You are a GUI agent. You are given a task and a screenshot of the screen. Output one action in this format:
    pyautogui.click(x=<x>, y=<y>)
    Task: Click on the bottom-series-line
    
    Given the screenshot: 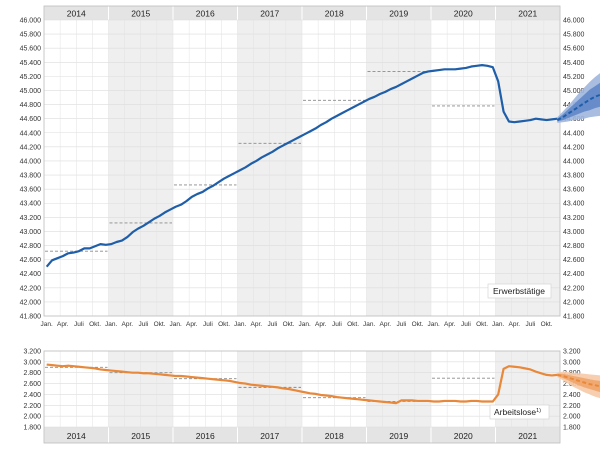 What is the action you would take?
    pyautogui.click(x=302, y=384)
    